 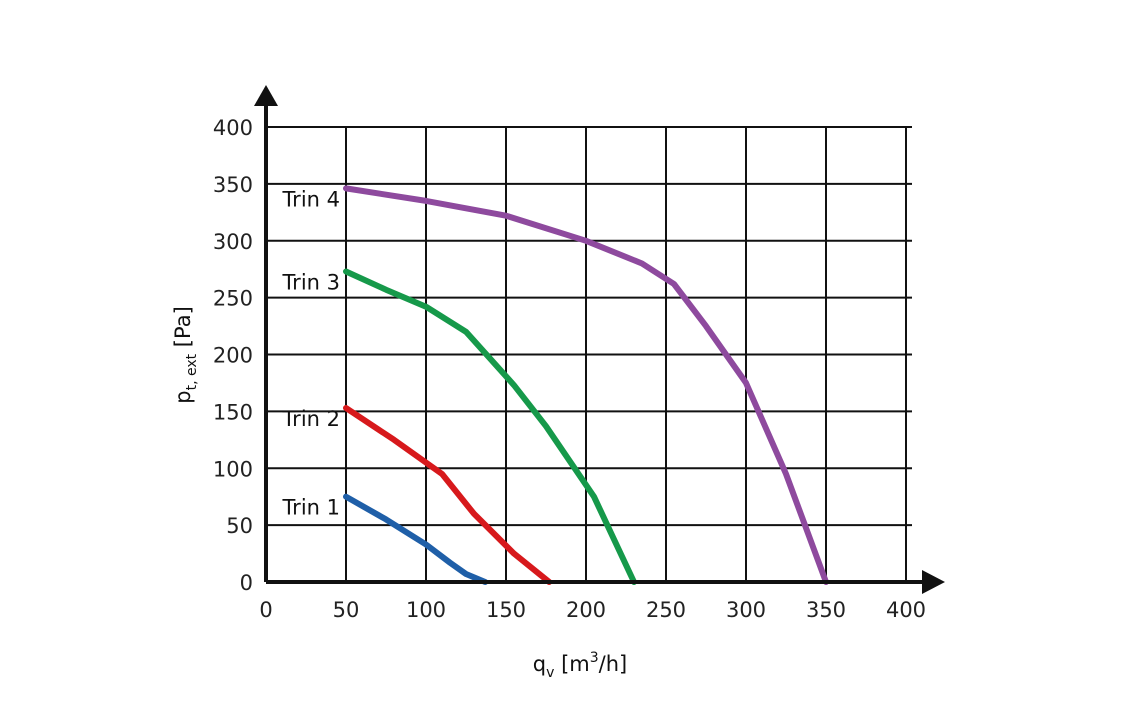 I want to click on series-label-trin-4: Trin 4, so click(x=310, y=199).